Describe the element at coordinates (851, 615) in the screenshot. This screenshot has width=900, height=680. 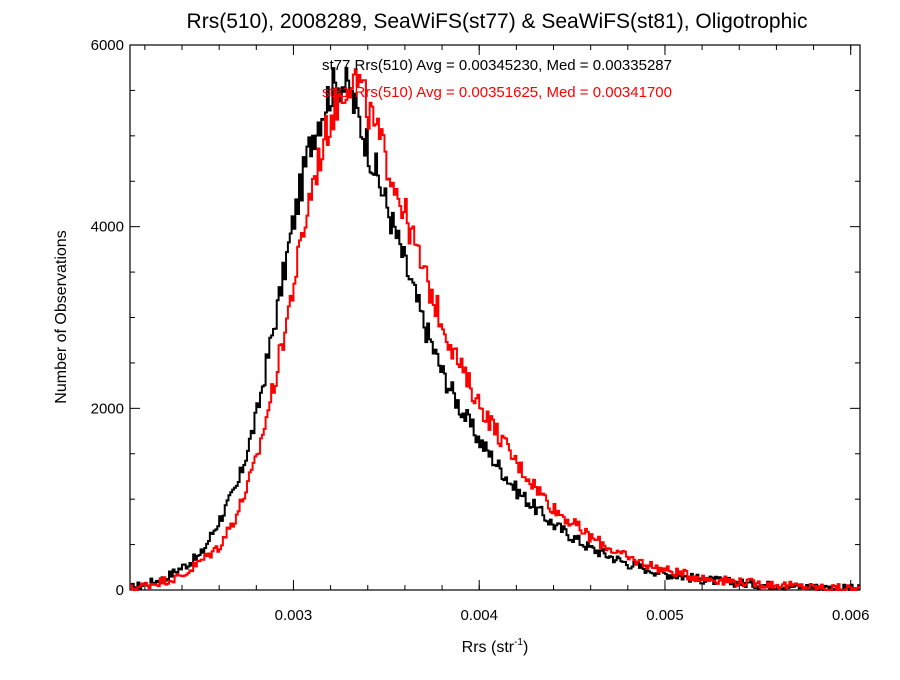
I see `x-tick-label: 0.006` at that location.